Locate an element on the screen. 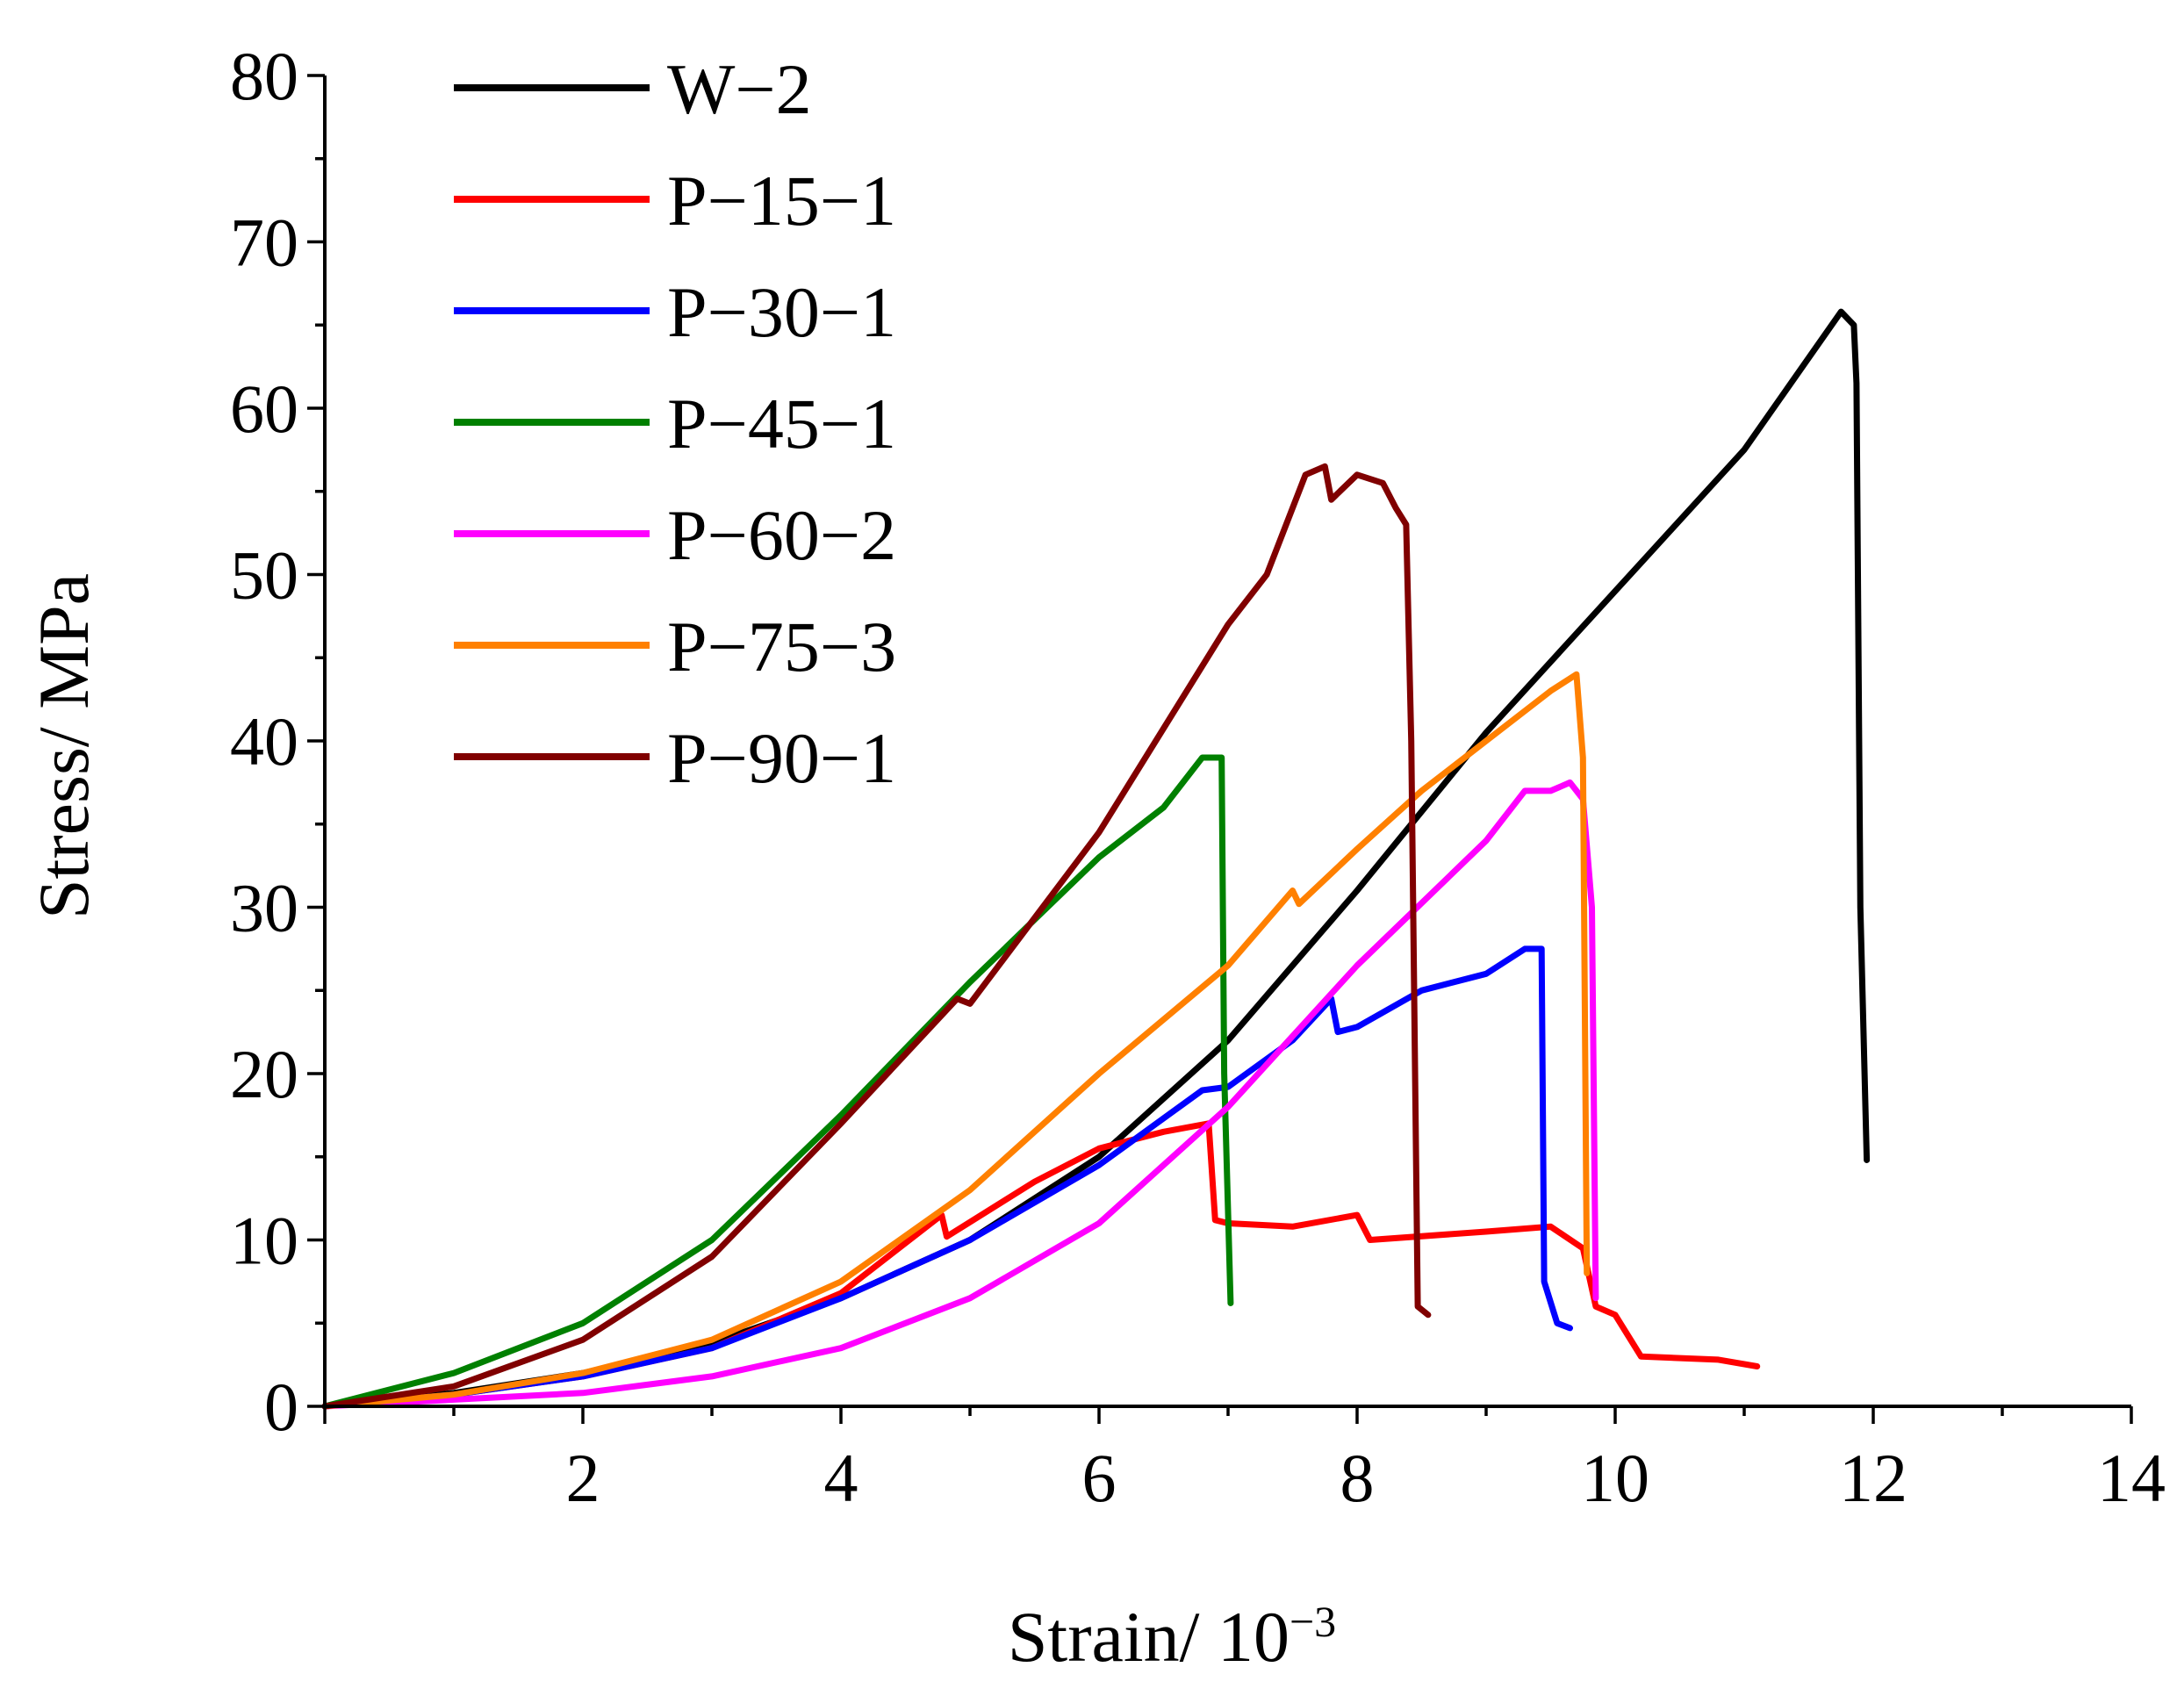 The height and width of the screenshot is (1696, 2184). x-axis-title: Strain/ 10−3 is located at coordinates (1172, 1637).